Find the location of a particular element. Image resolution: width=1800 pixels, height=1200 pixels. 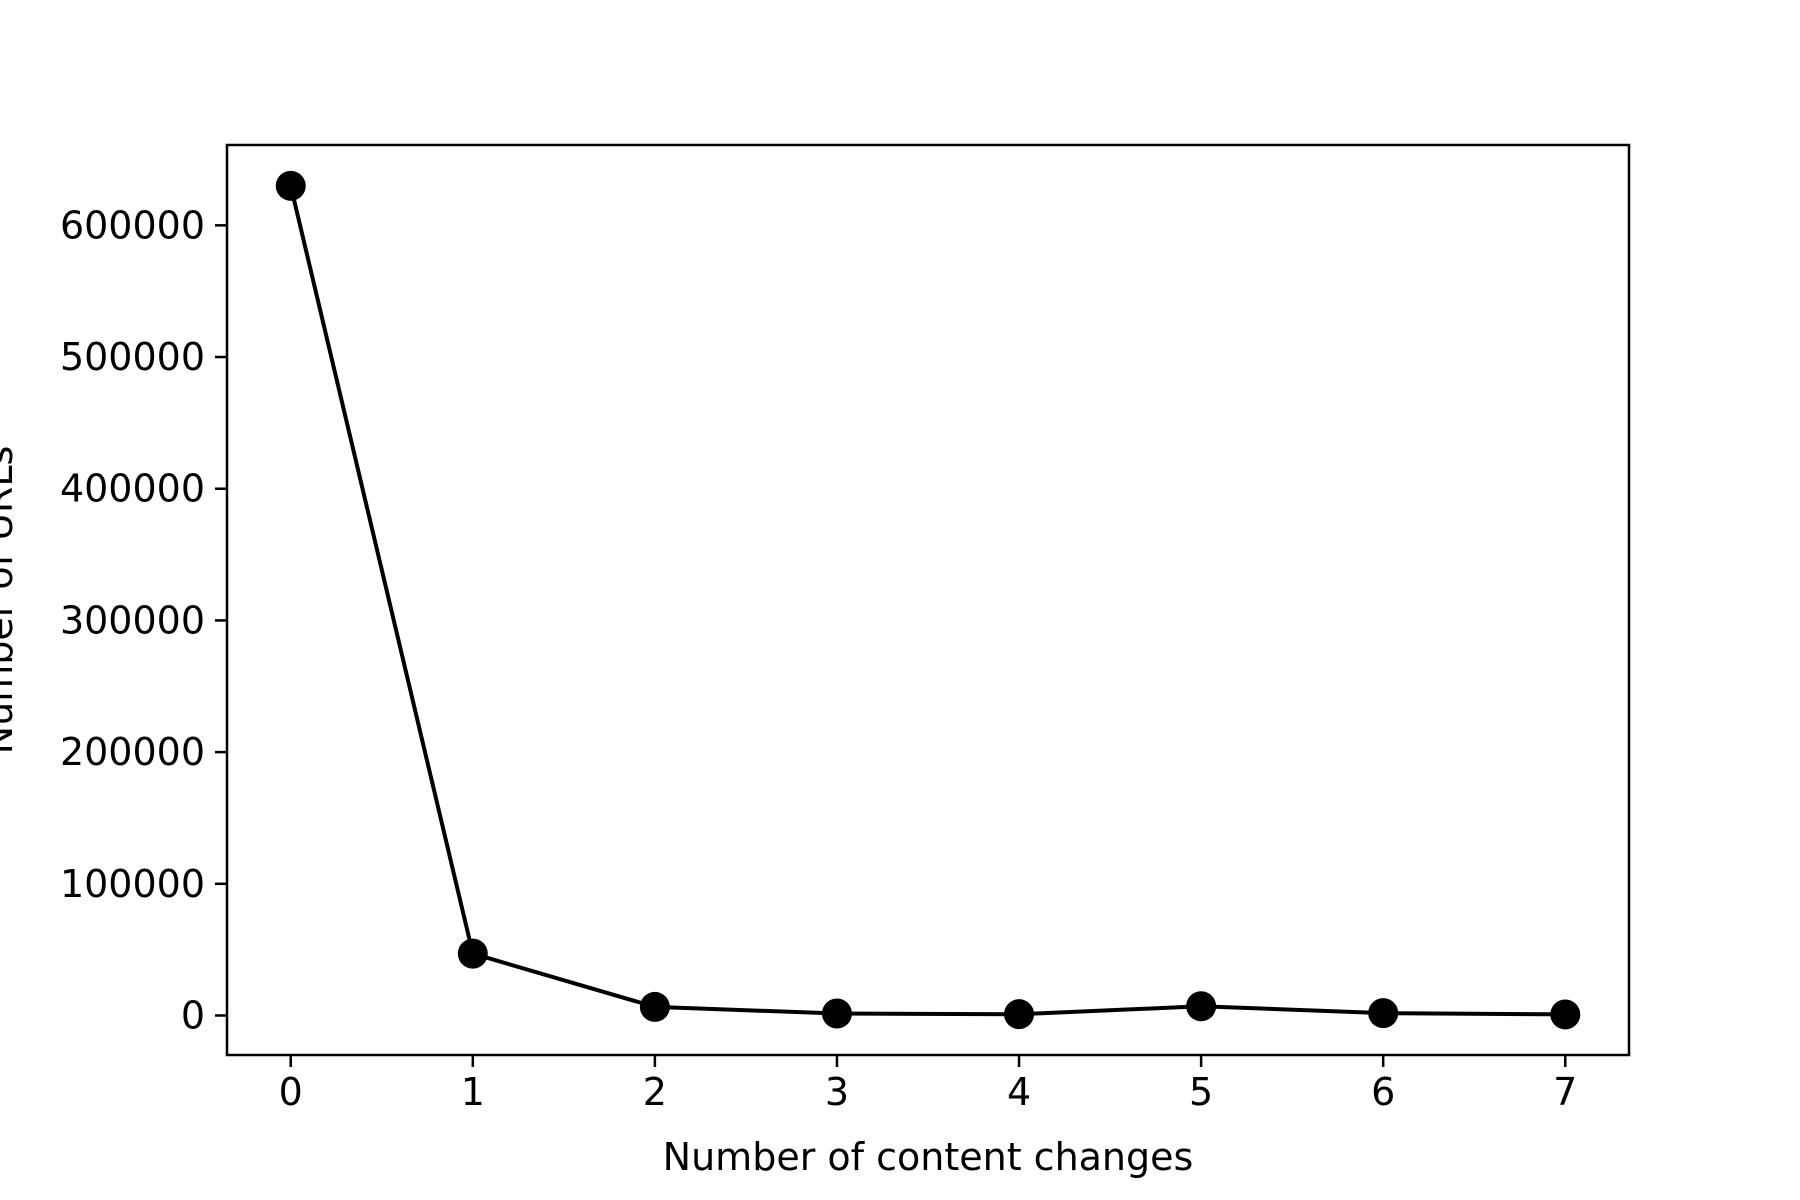

x-tick-label: 6 is located at coordinates (1383, 1092).